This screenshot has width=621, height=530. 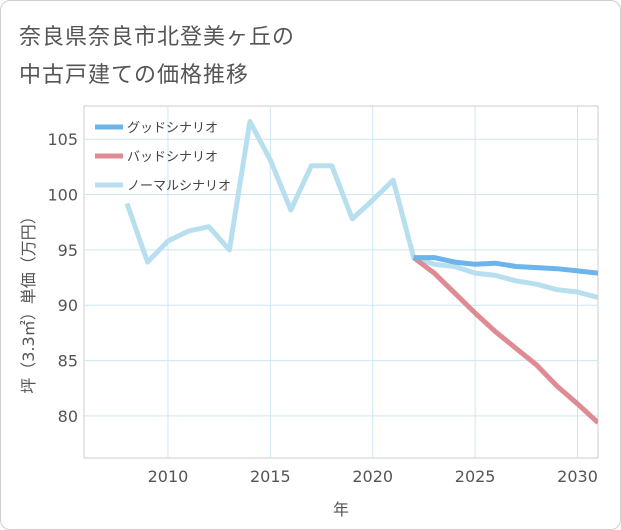 What do you see at coordinates (372, 476) in the screenshot?
I see `x-tick-label: 2020` at bounding box center [372, 476].